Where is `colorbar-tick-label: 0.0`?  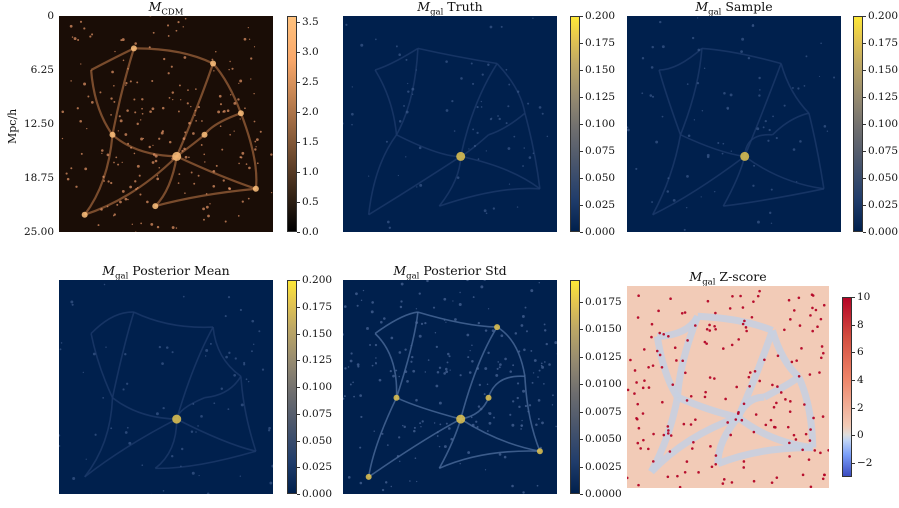 colorbar-tick-label: 0.0 is located at coordinates (308, 232).